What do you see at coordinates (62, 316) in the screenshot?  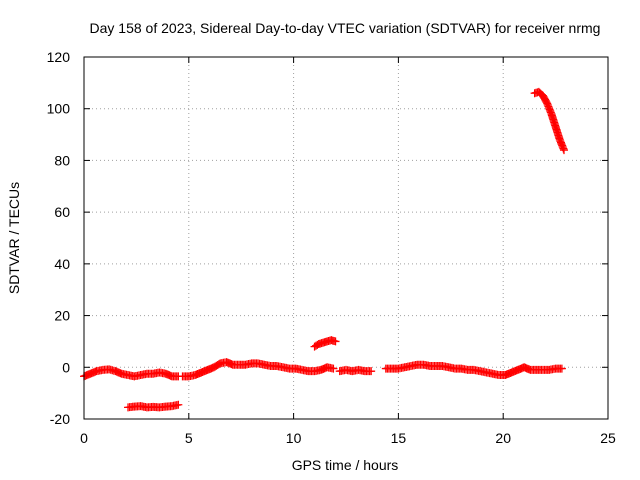 I see `y-tick-label: 20` at bounding box center [62, 316].